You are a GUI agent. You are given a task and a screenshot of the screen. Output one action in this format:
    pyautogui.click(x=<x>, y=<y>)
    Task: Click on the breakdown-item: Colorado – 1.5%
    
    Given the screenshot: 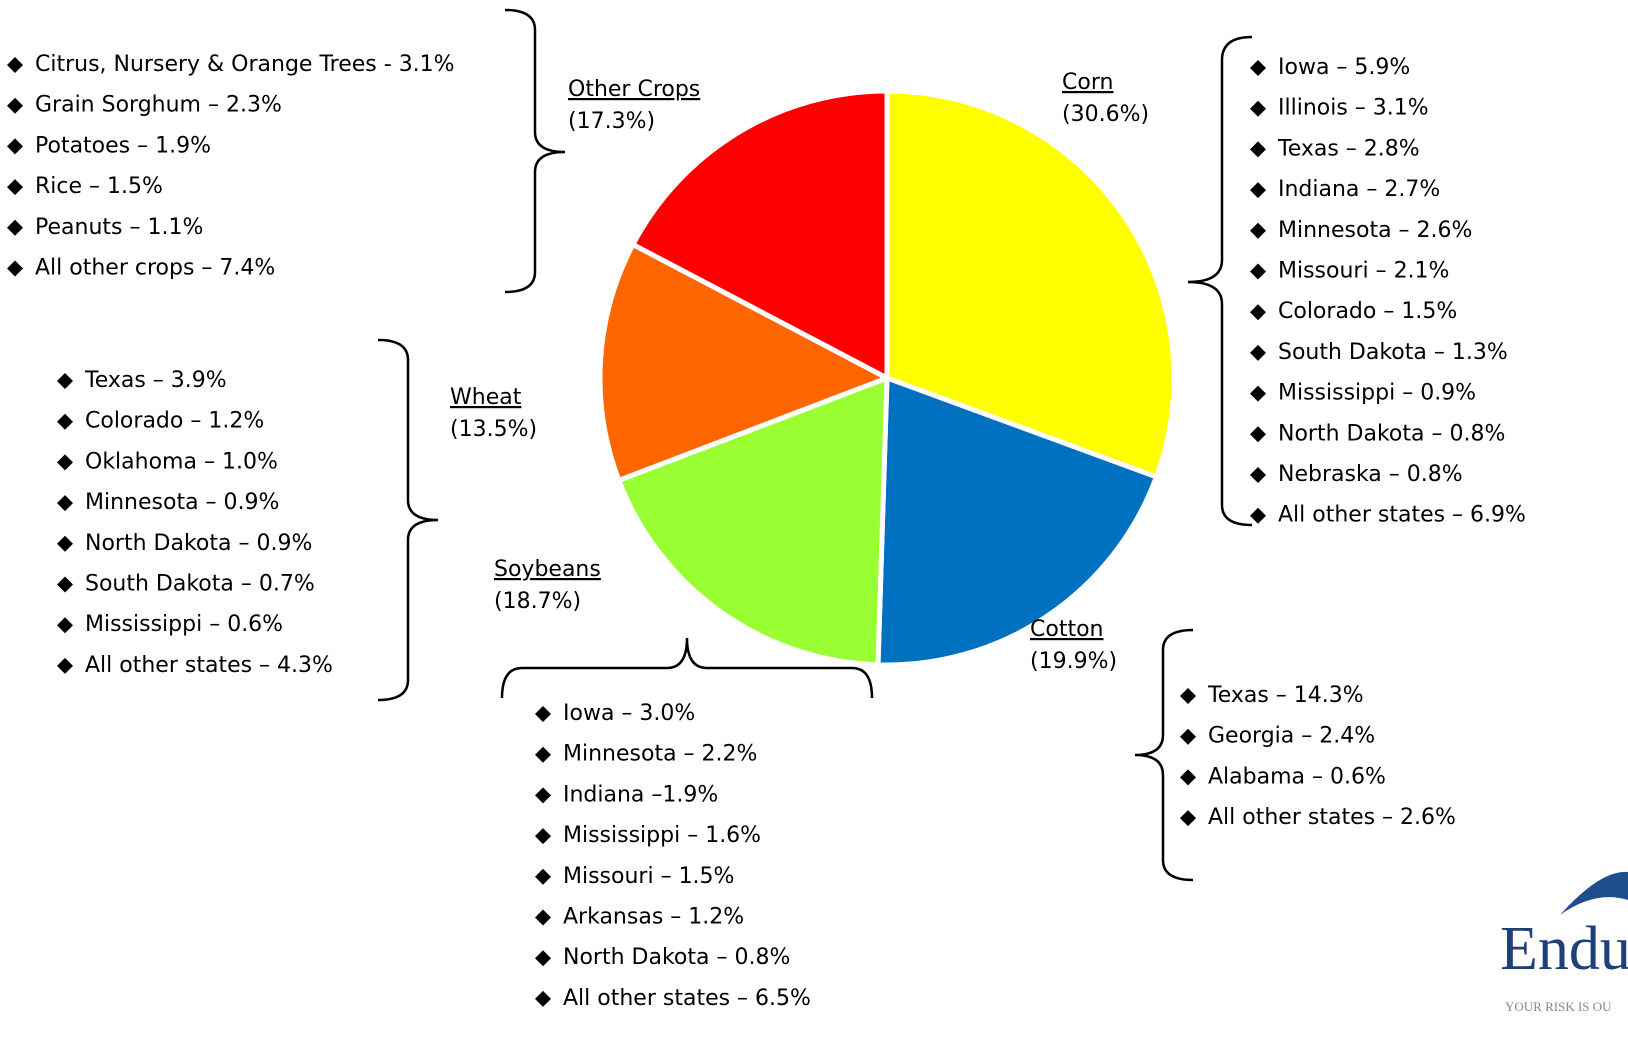 What is the action you would take?
    pyautogui.click(x=1367, y=311)
    